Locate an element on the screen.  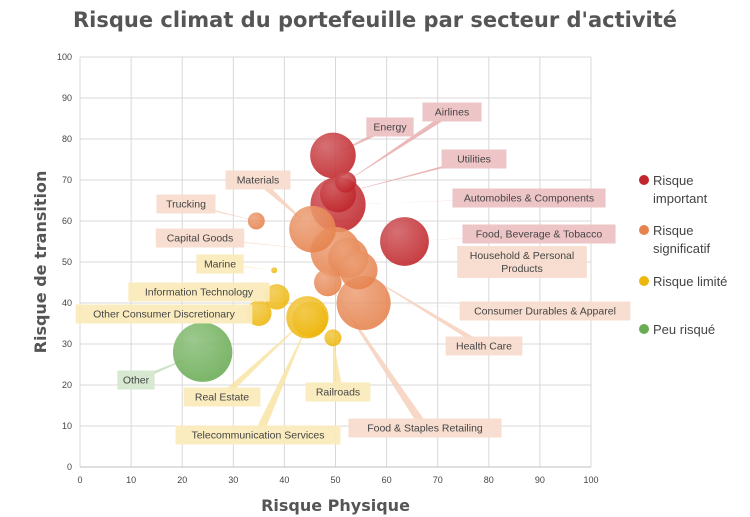
label-text: Trucking is located at coordinates (186, 205).